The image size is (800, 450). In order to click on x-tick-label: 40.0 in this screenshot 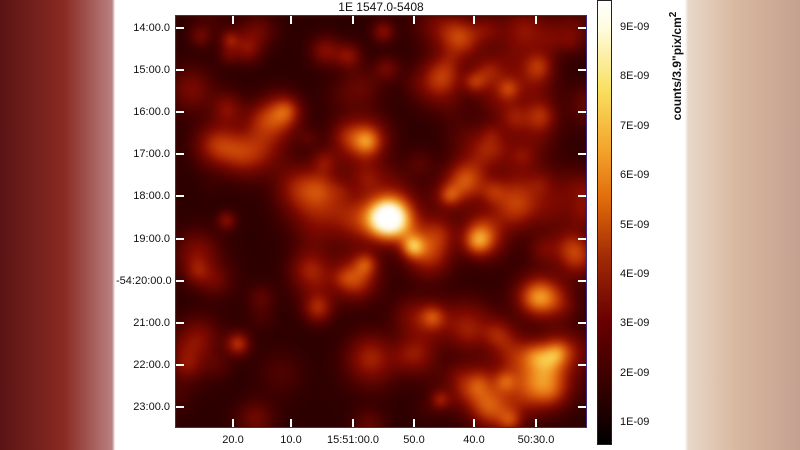, I will do `click(474, 440)`.